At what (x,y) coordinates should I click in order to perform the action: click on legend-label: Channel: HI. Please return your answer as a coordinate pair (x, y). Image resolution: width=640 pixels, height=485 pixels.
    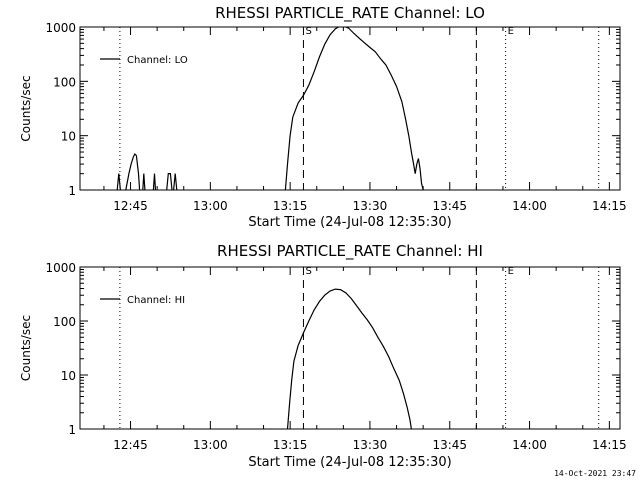
    Looking at the image, I should click on (156, 300).